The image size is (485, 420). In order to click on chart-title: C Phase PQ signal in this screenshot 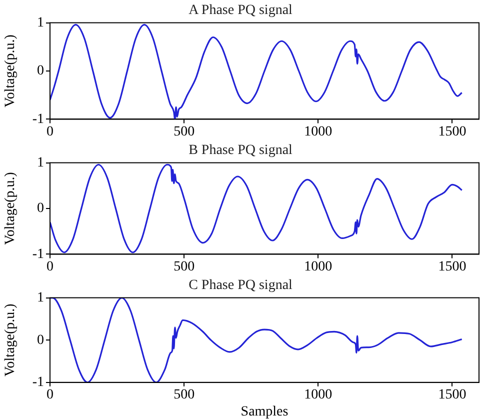, I will do `click(240, 286)`.